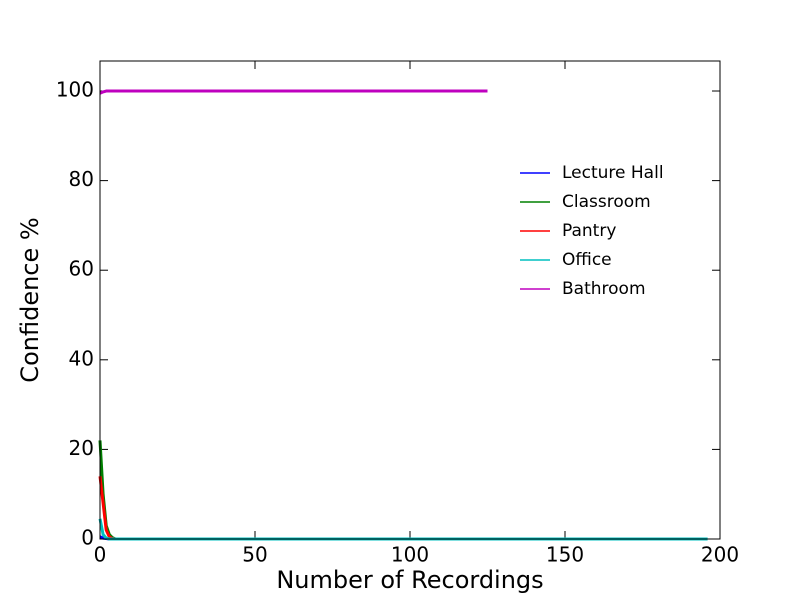  What do you see at coordinates (81, 269) in the screenshot?
I see `y-tick-label: 60` at bounding box center [81, 269].